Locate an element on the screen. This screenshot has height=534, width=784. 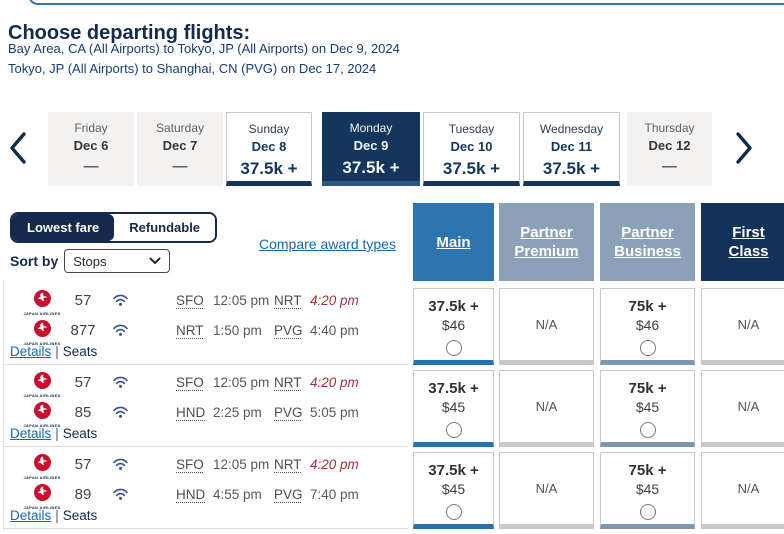
date-card-day: Wednesday is located at coordinates (571, 129).